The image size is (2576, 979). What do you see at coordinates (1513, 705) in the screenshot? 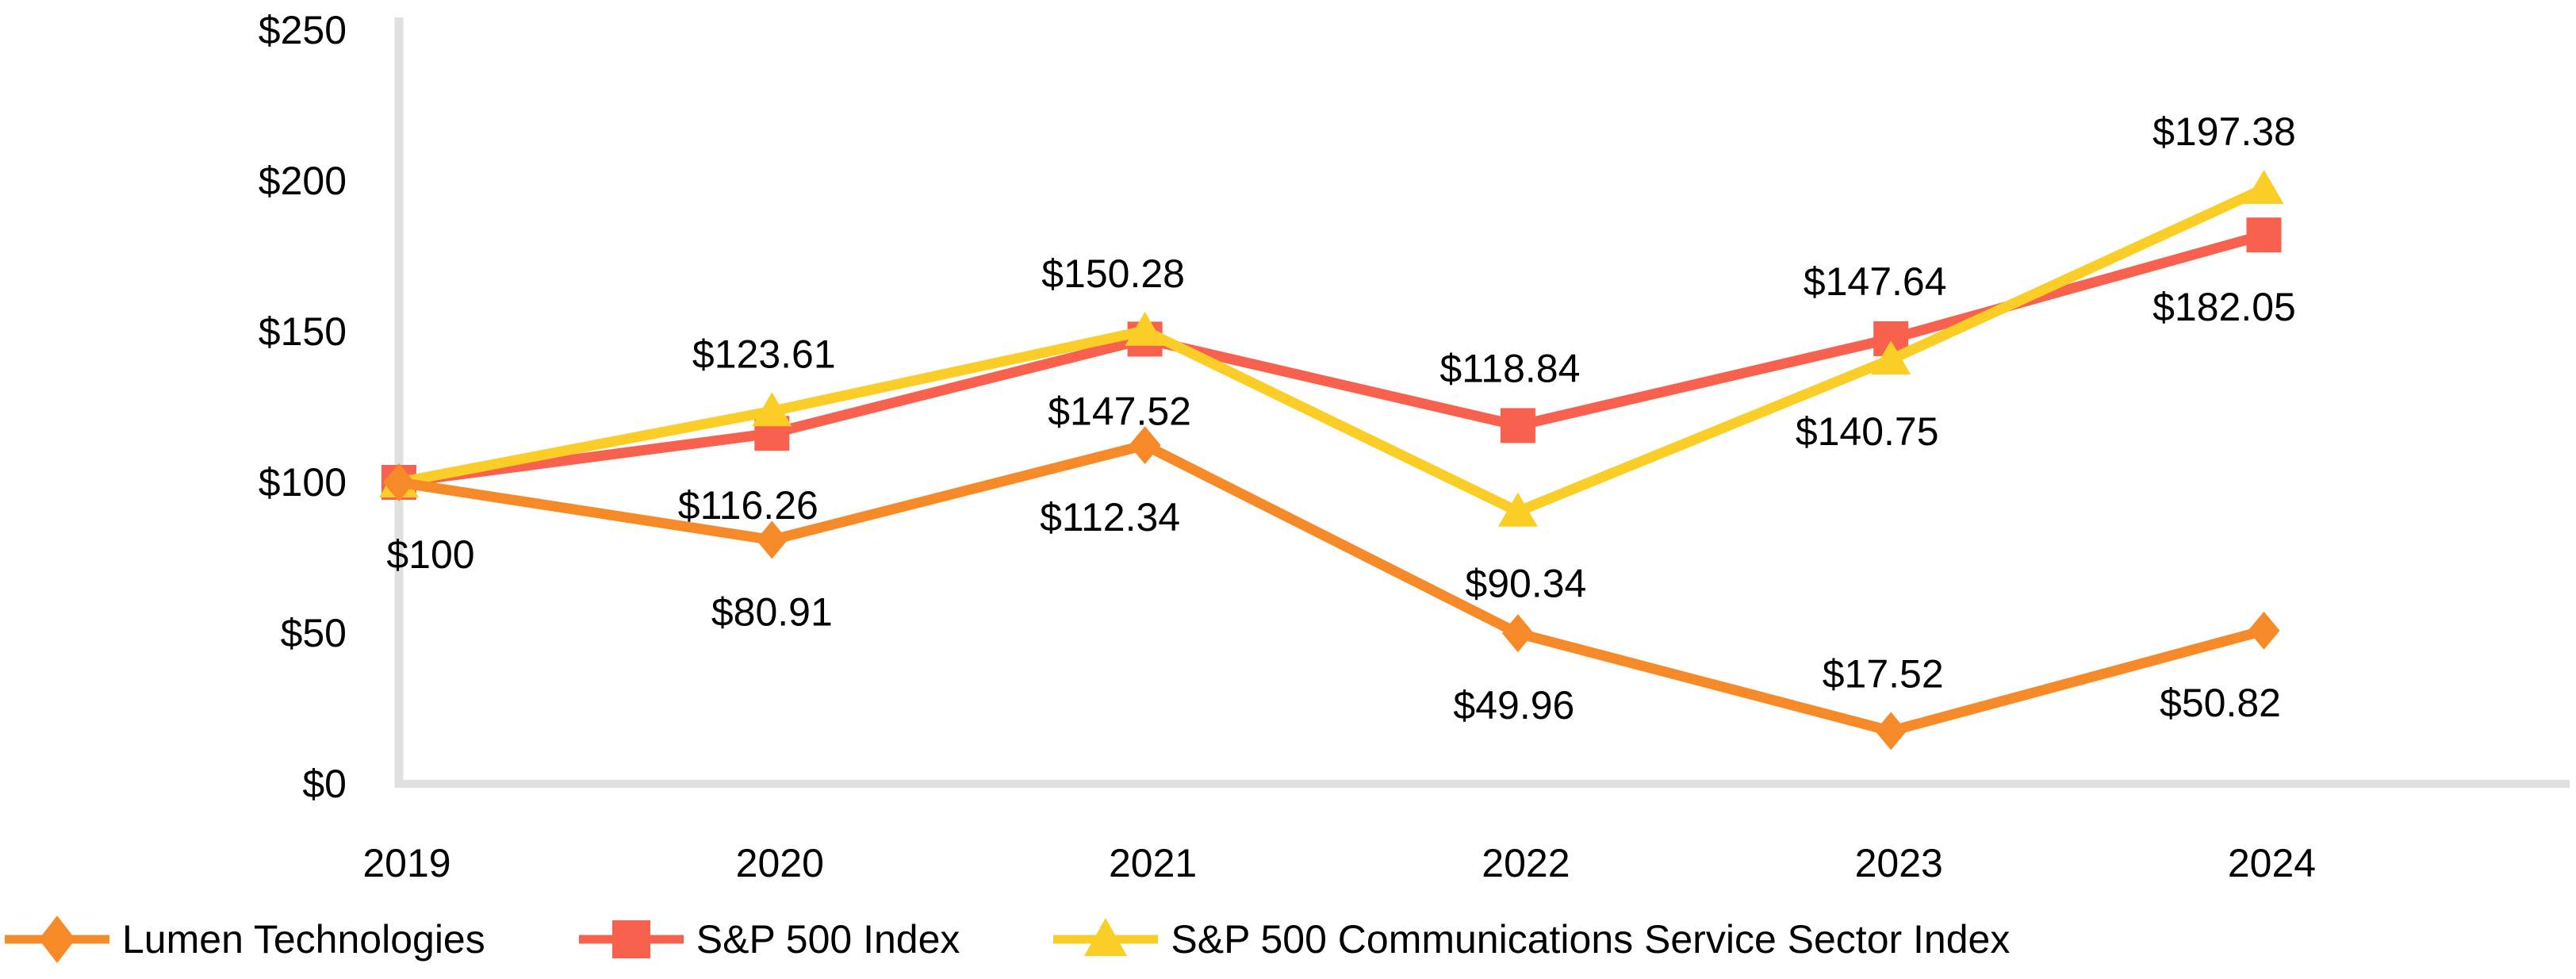
I see `data-label: $49.96` at bounding box center [1513, 705].